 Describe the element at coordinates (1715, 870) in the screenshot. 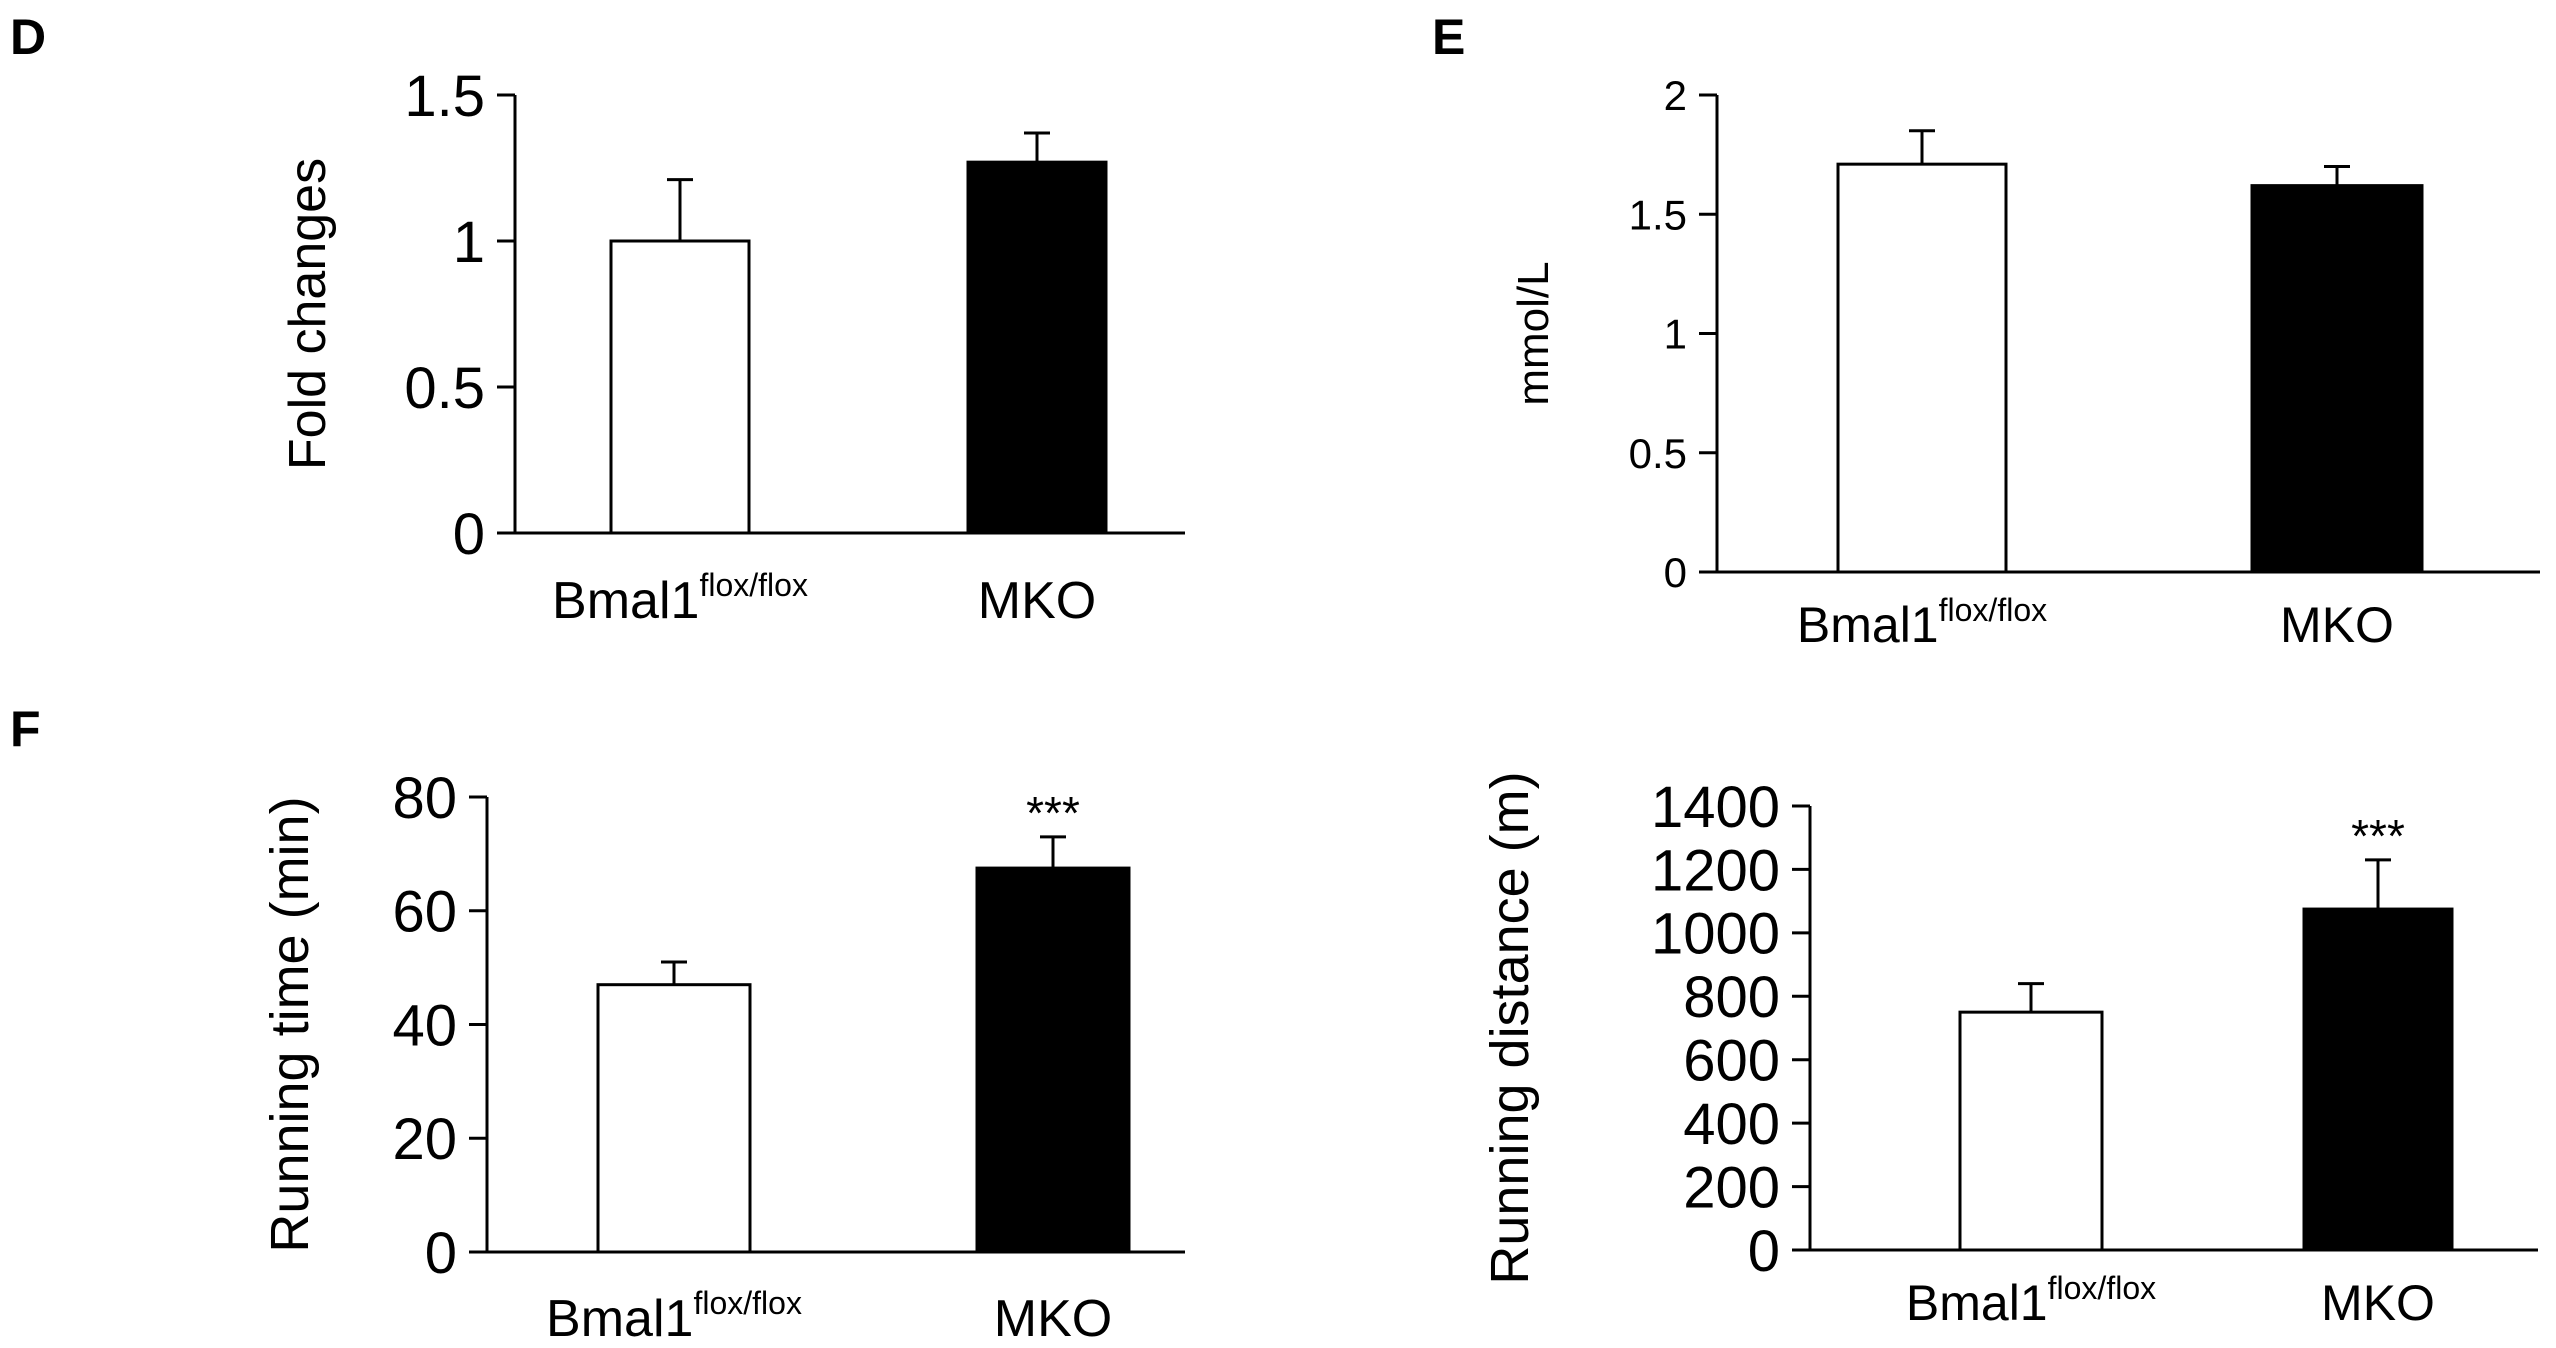

I see `y-tick-label: 1200` at that location.